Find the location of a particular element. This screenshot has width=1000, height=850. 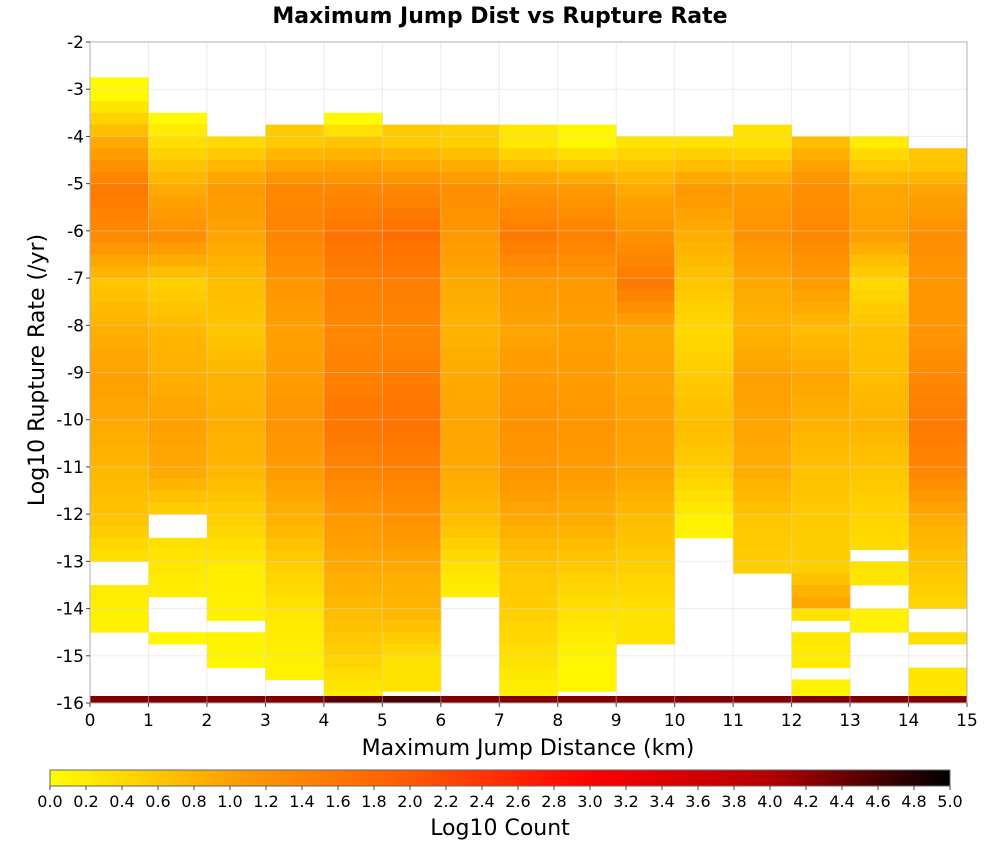

x-tick-label: 11 is located at coordinates (733, 721).